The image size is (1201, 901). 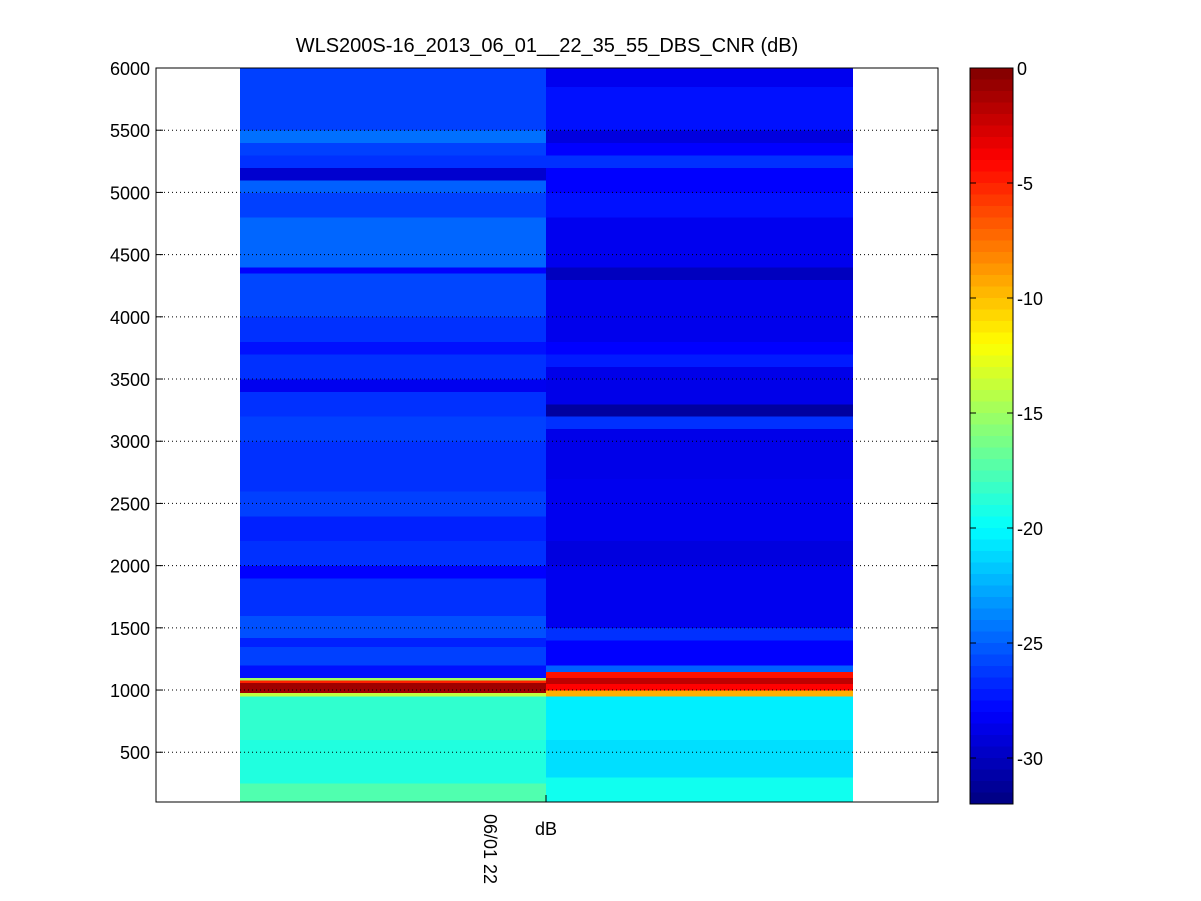 I want to click on y-tick-label: 2500, so click(x=130, y=504).